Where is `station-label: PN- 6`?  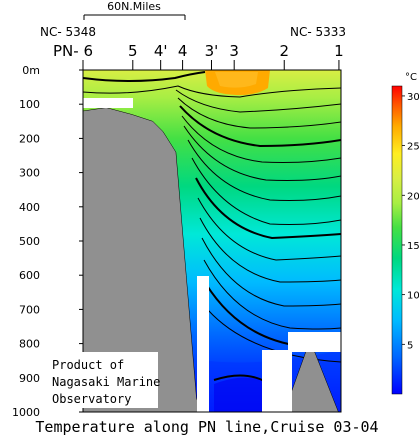
station-label: PN- 6 is located at coordinates (73, 51).